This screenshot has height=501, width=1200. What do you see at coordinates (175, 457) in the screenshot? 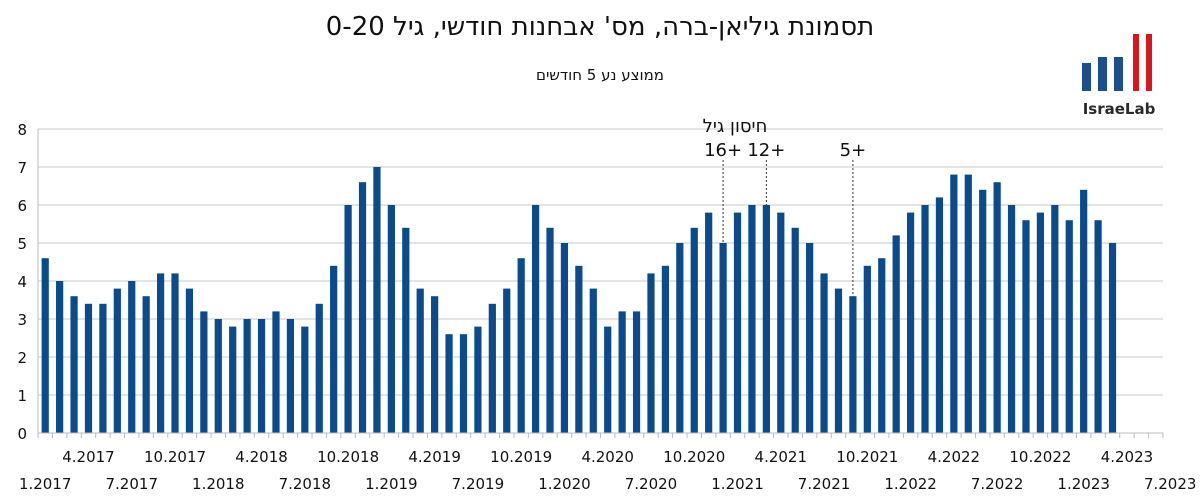
I see `x-tick-label: 10.2017` at bounding box center [175, 457].